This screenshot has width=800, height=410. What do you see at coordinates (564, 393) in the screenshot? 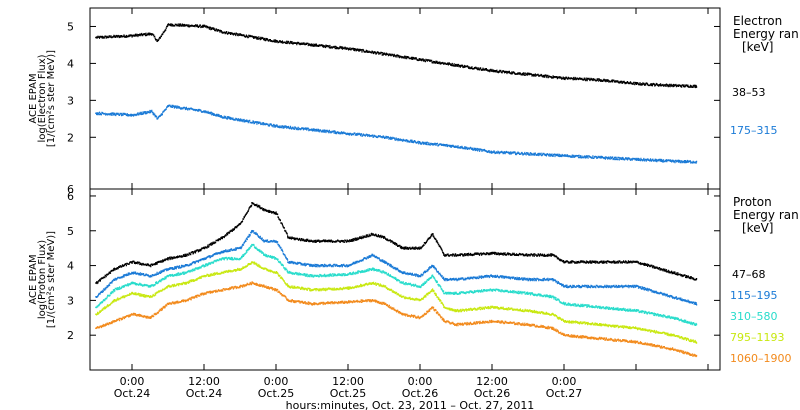
I see `xtick-label-date: Oct.27` at bounding box center [564, 393].